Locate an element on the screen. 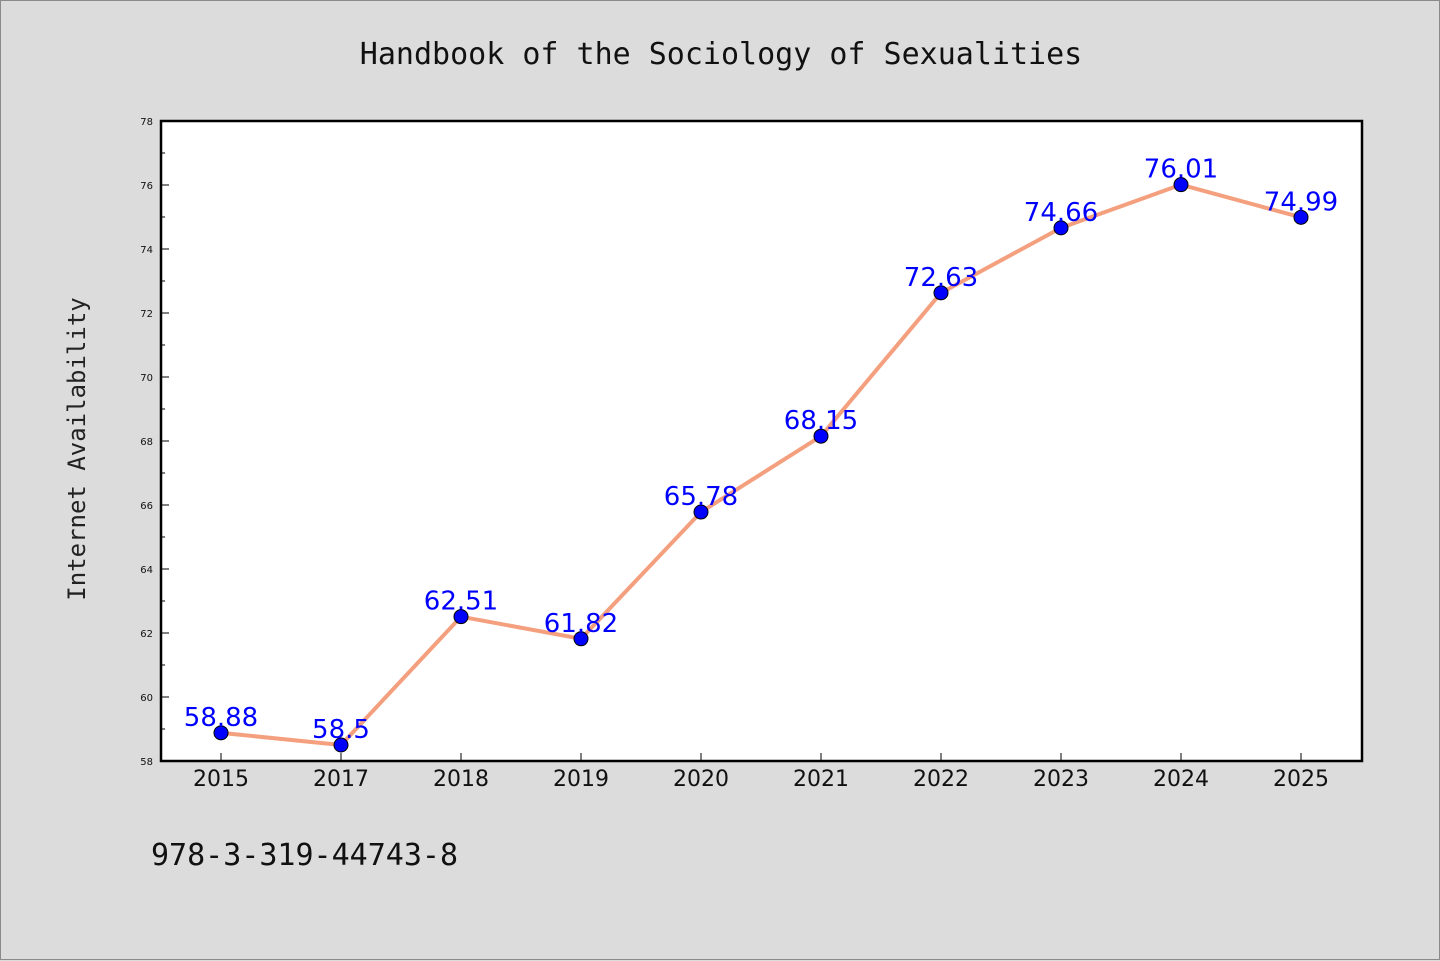 The height and width of the screenshot is (961, 1440). y-tick-label: 70 is located at coordinates (146, 378).